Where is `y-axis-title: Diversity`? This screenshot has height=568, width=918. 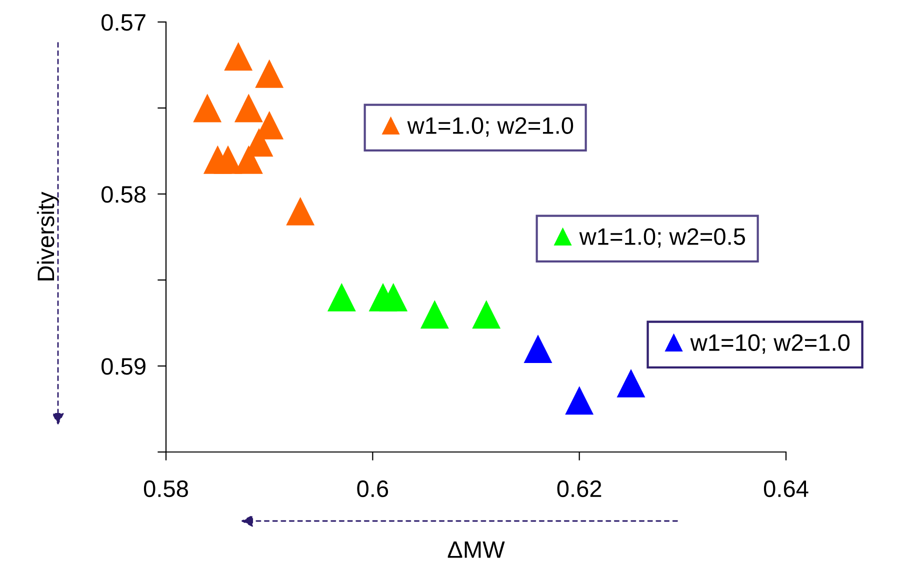 y-axis-title: Diversity is located at coordinates (47, 236).